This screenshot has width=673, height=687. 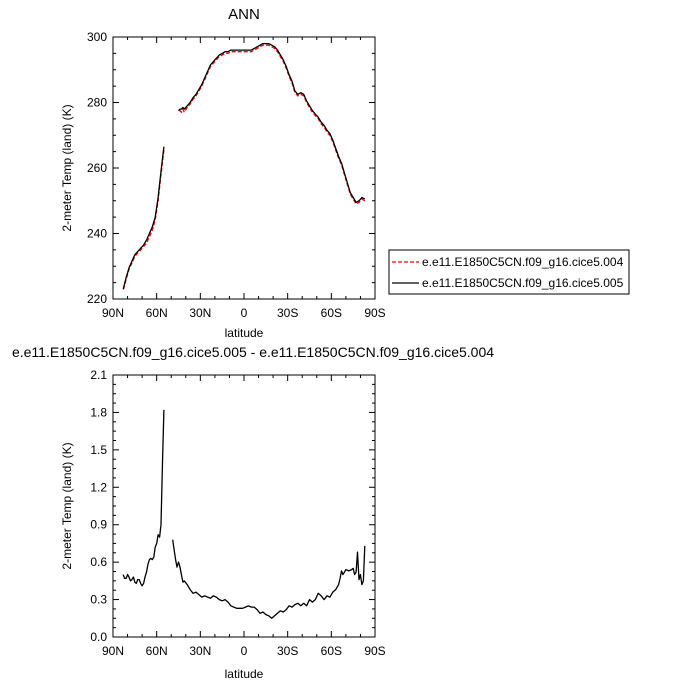 I want to click on top-ytick-label: 280, so click(x=97, y=103).